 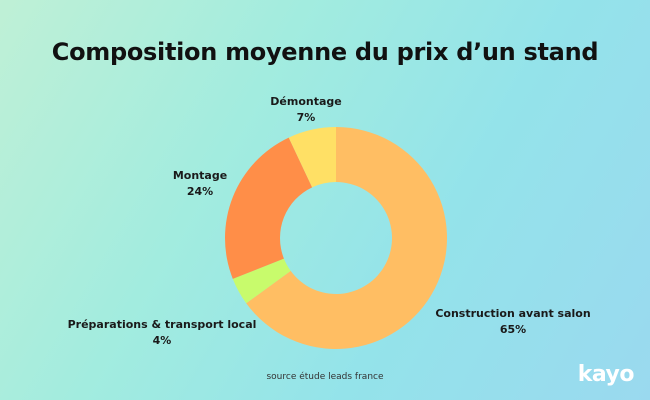 What do you see at coordinates (325, 52) in the screenshot?
I see `chart-title: Composition moyenne du prix d’un stand` at bounding box center [325, 52].